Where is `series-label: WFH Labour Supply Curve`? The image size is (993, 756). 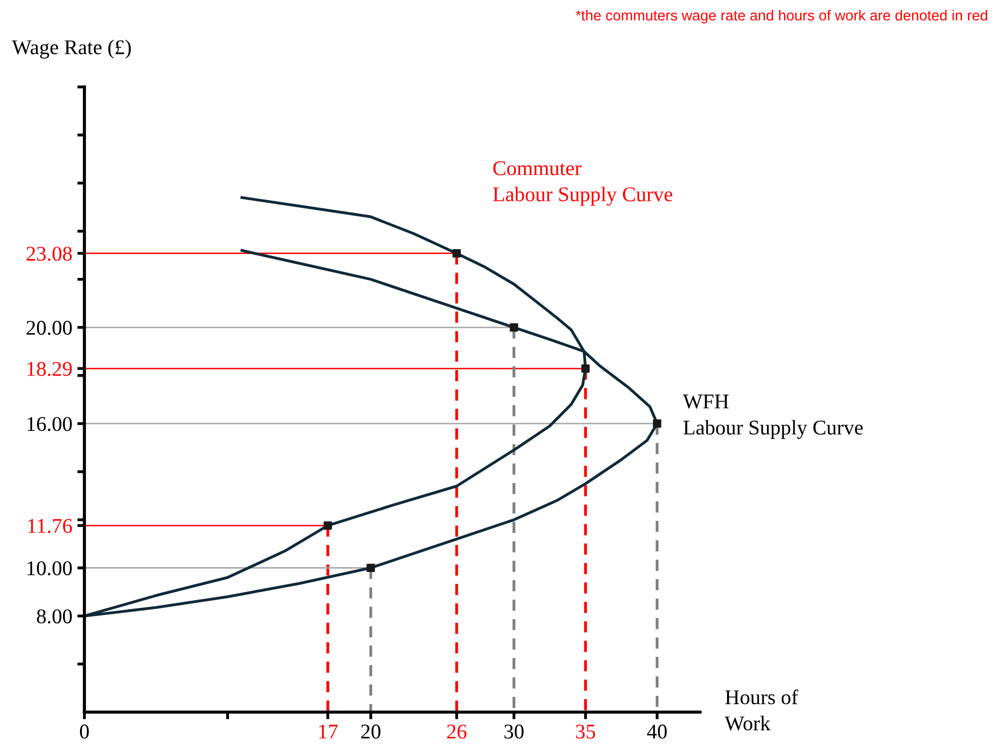
series-label: WFH Labour Supply Curve is located at coordinates (772, 416).